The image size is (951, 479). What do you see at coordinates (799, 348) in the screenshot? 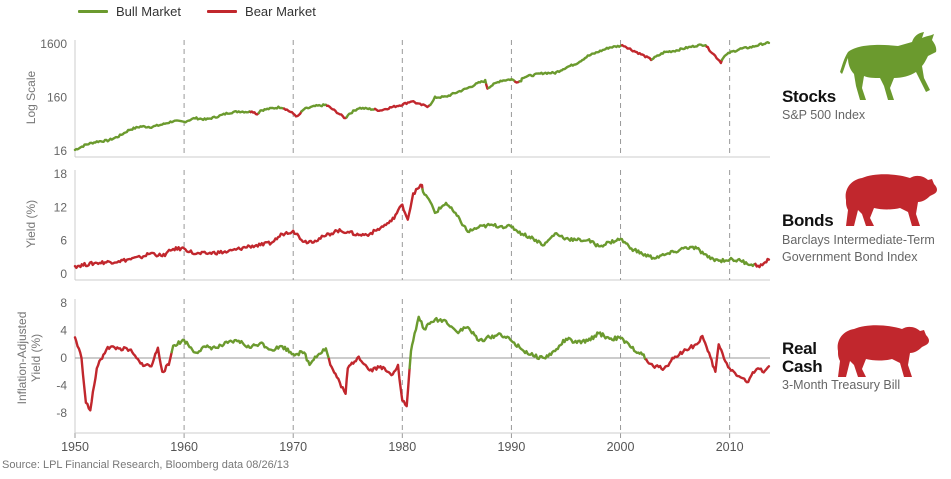
I see `cash-title-1: Real` at bounding box center [799, 348].